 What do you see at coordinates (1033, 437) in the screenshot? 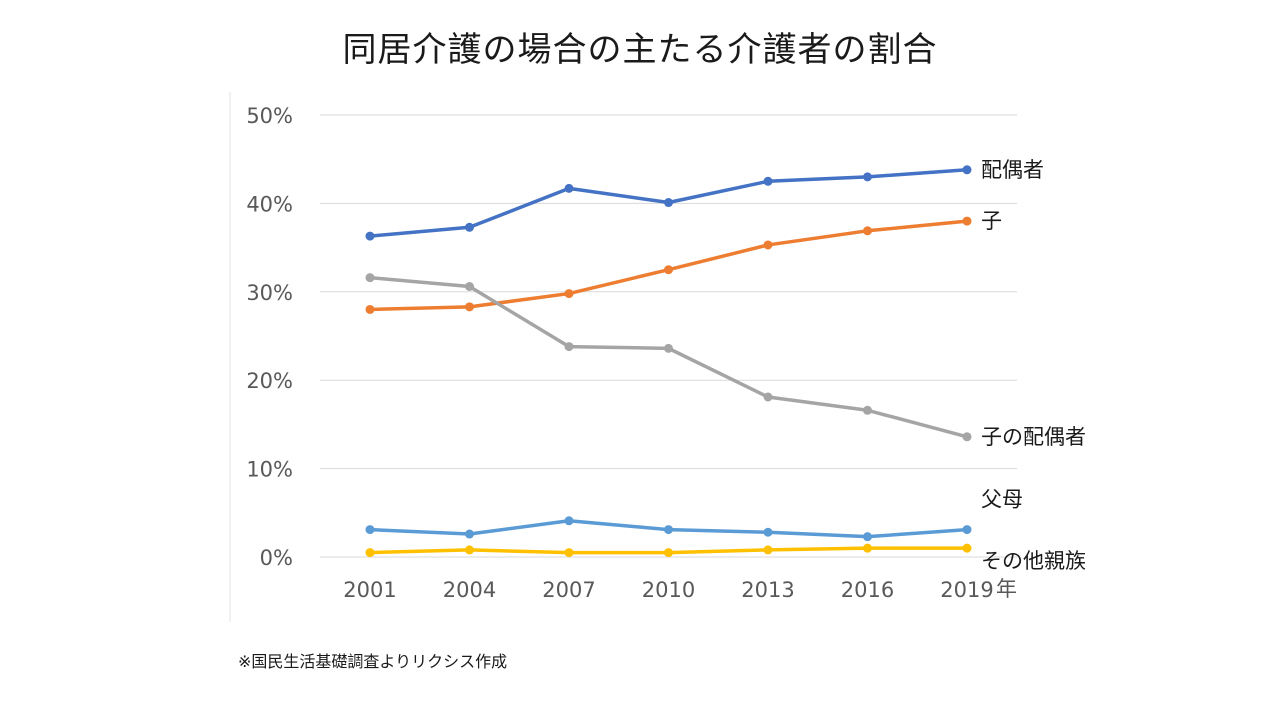
I see `series-label: 子の配偶者` at bounding box center [1033, 437].